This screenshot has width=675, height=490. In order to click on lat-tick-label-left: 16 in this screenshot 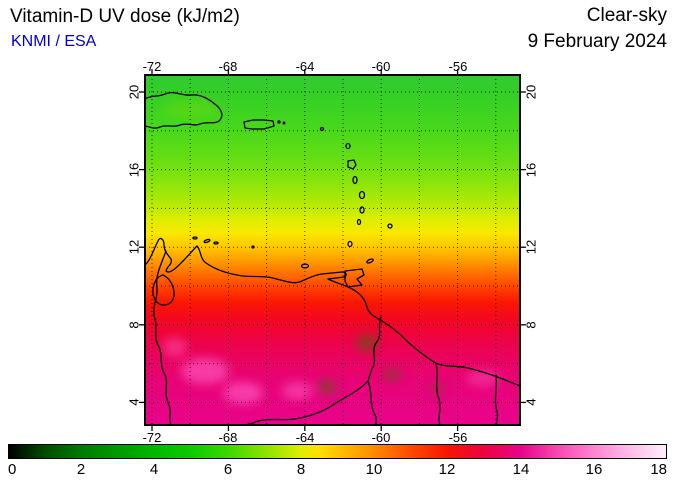, I will do `click(134, 170)`.